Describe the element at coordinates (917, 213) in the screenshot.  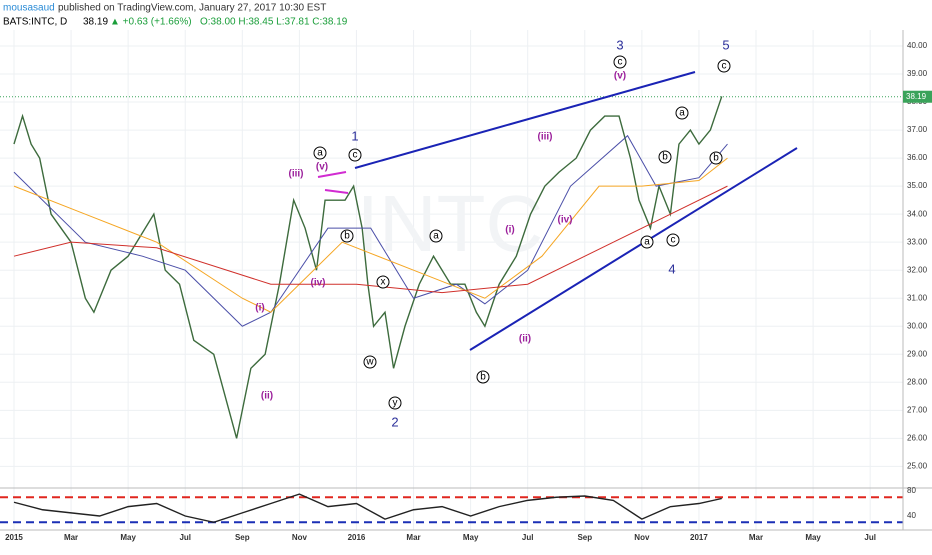
I see `y-tick-label: 34.00` at that location.